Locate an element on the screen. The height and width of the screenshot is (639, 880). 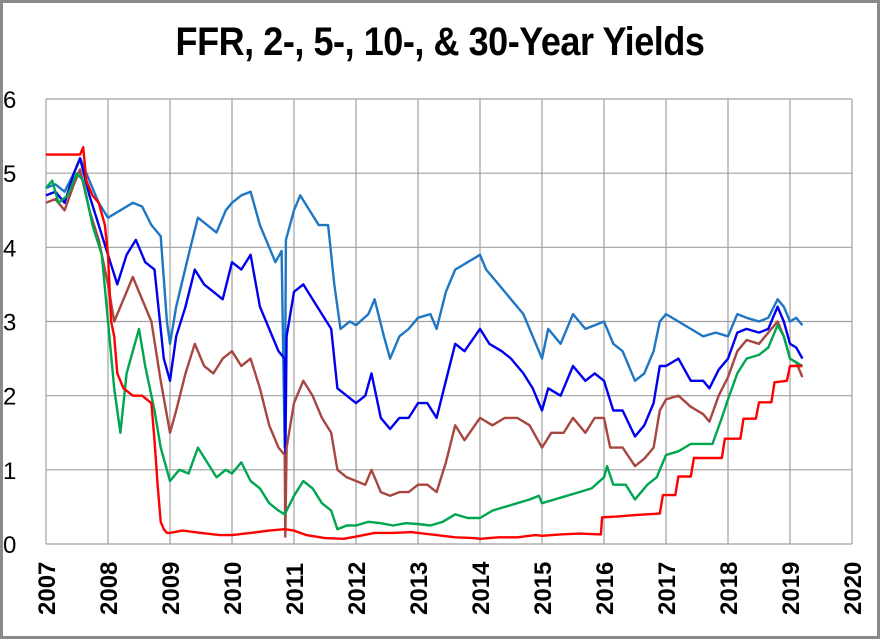
y-tick-label: 3 is located at coordinates (9, 323).